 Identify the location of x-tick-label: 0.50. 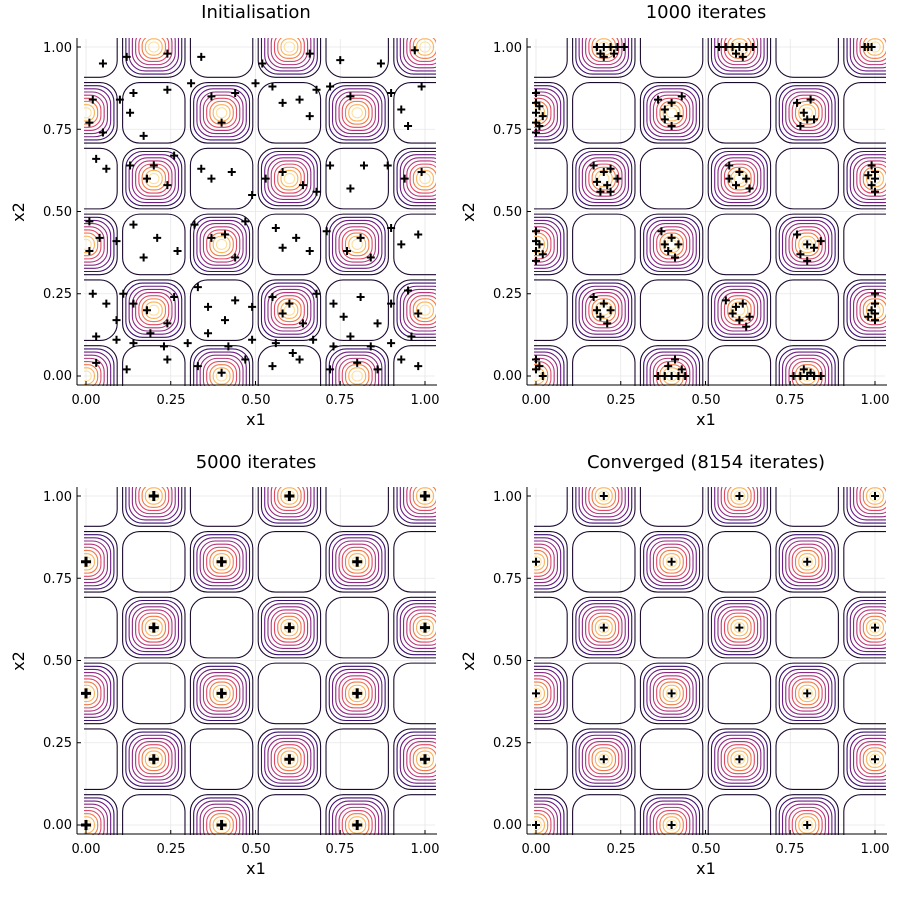
(706, 849).